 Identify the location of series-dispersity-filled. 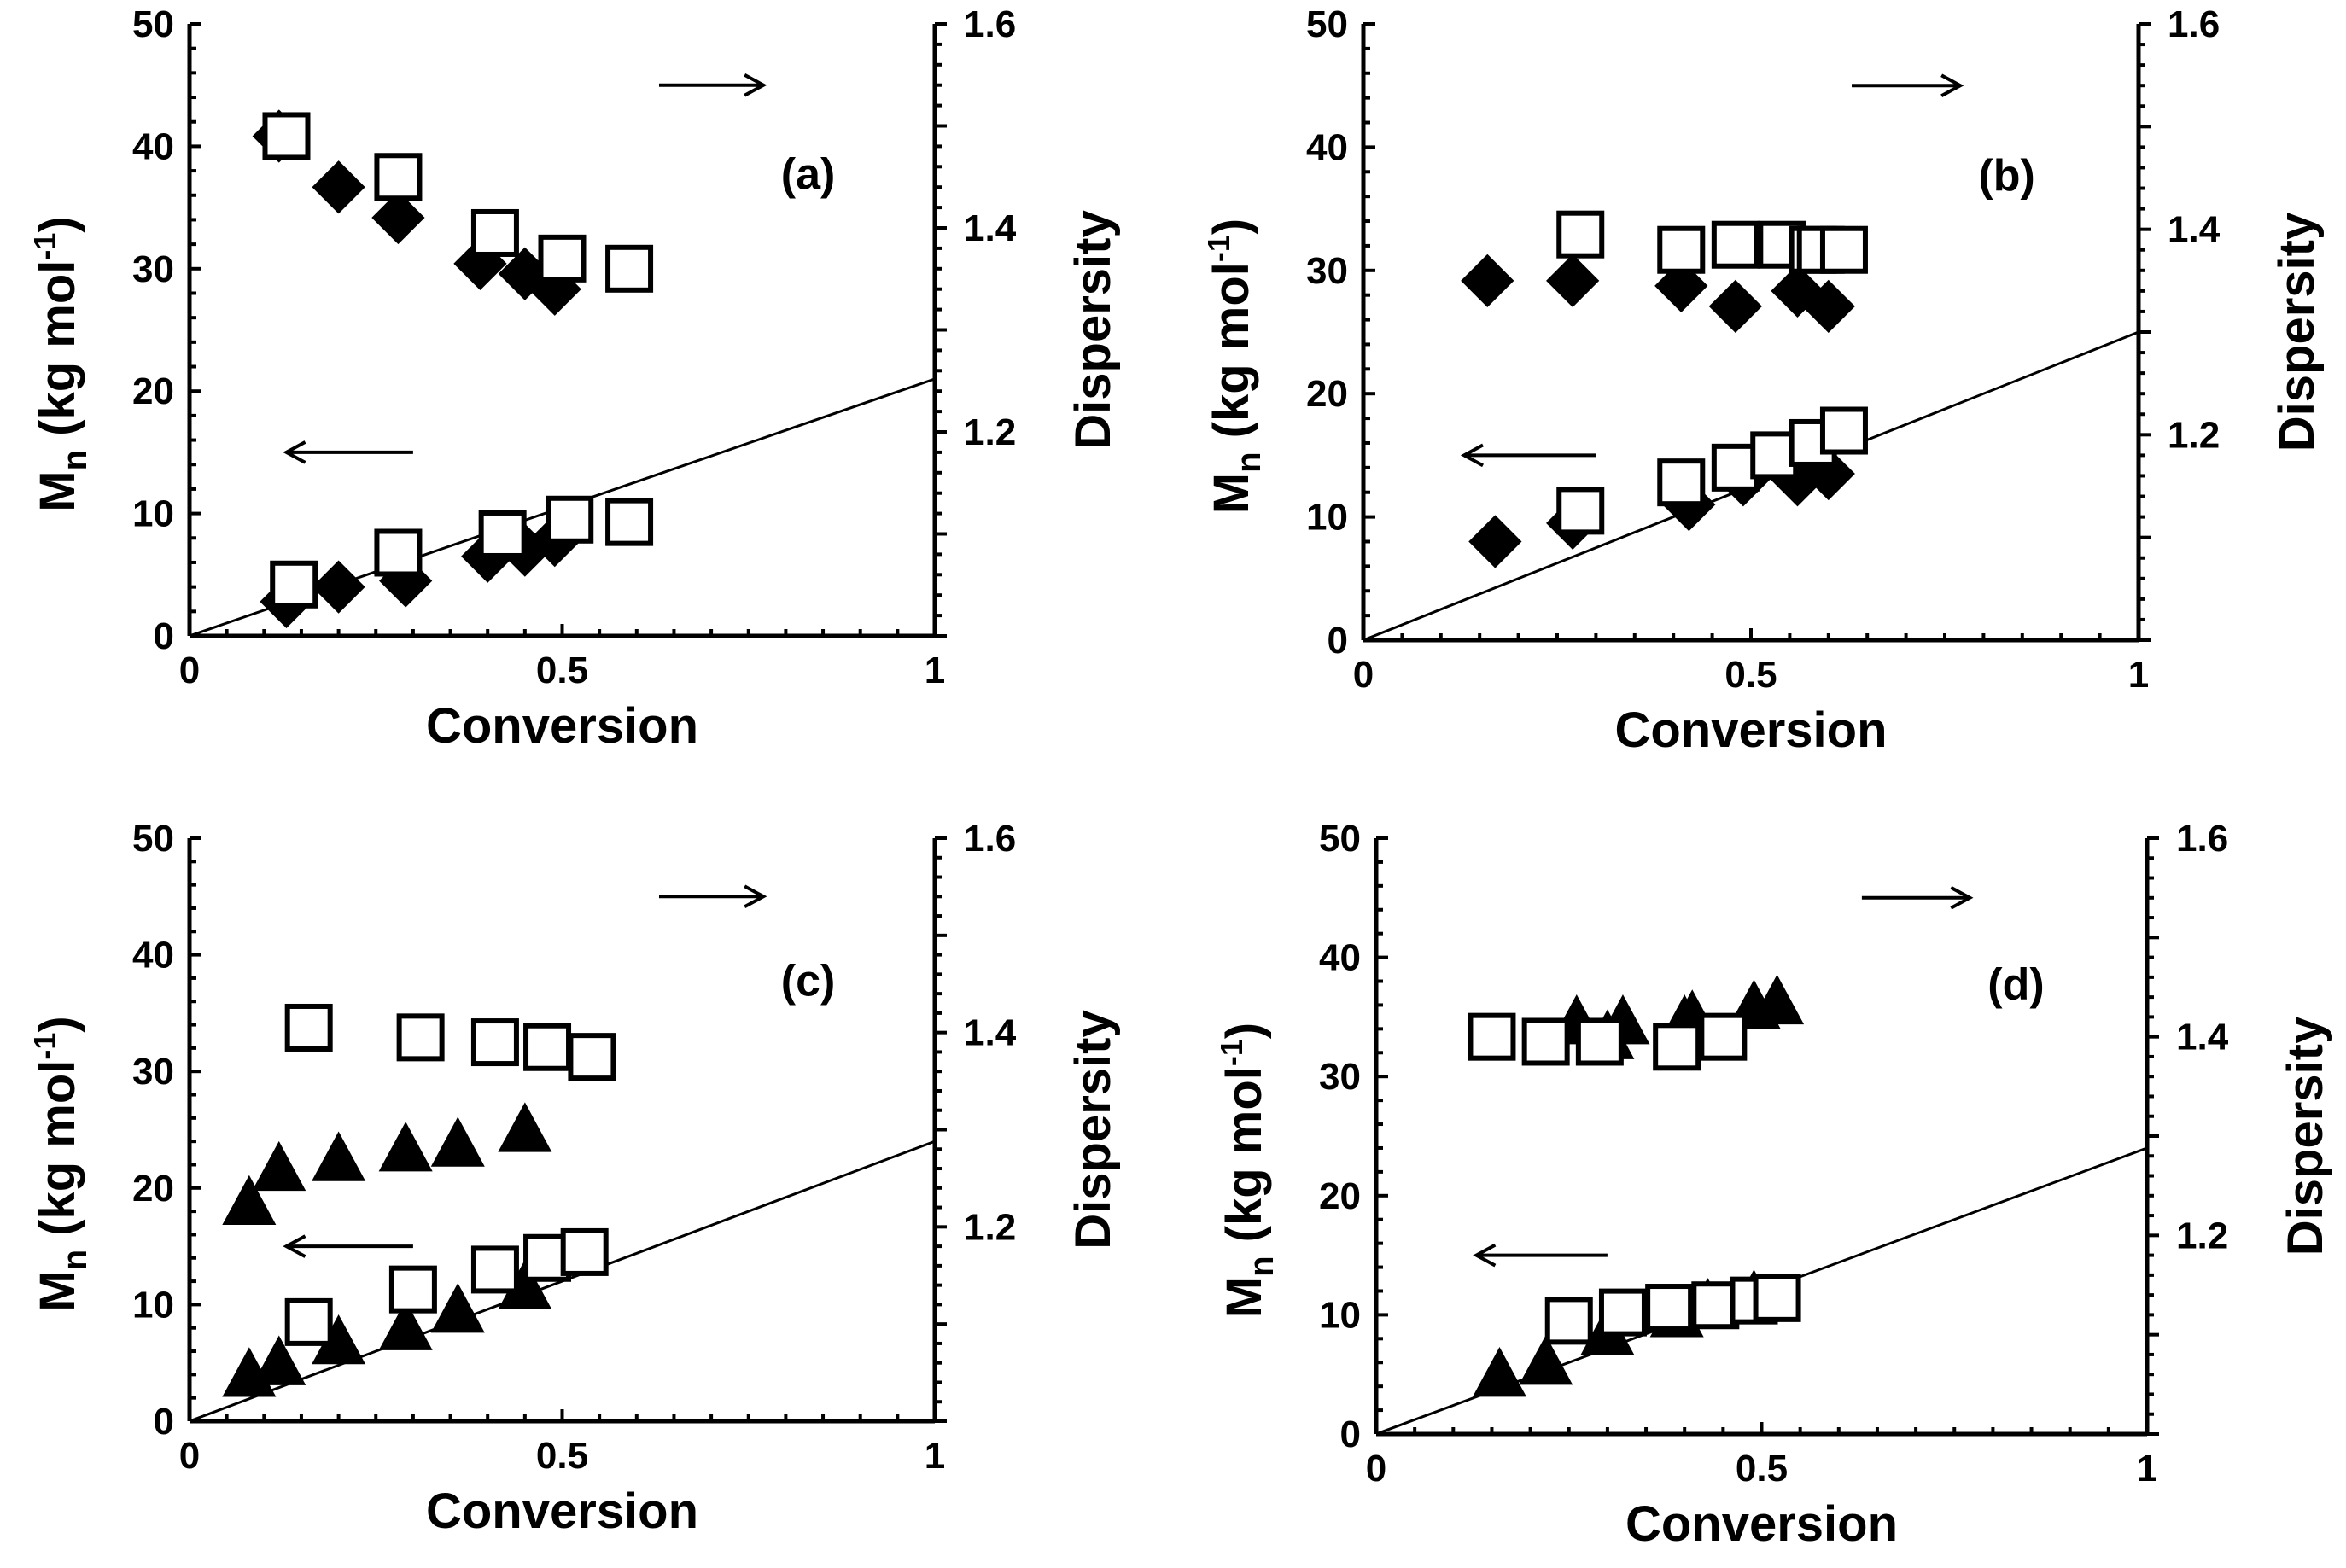
(387, 1164).